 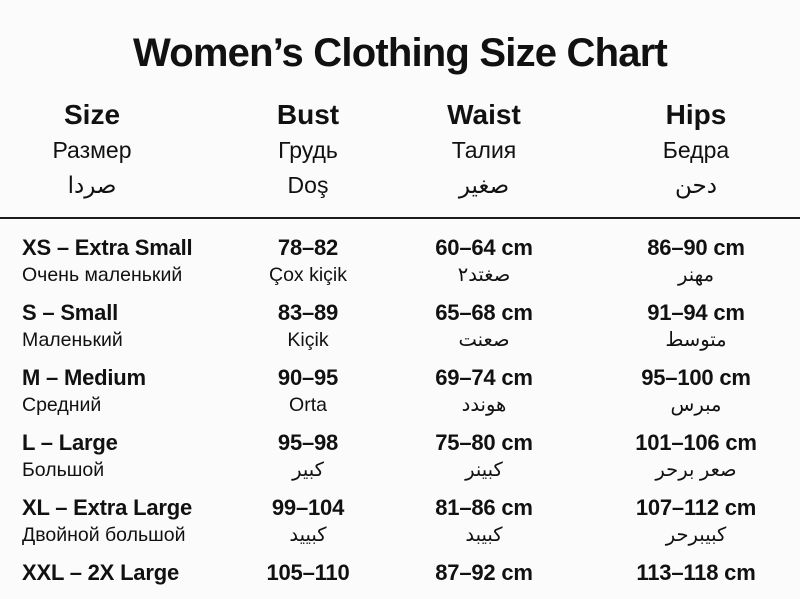 What do you see at coordinates (696, 185) in the screenshot?
I see `header-label-ar: دحن` at bounding box center [696, 185].